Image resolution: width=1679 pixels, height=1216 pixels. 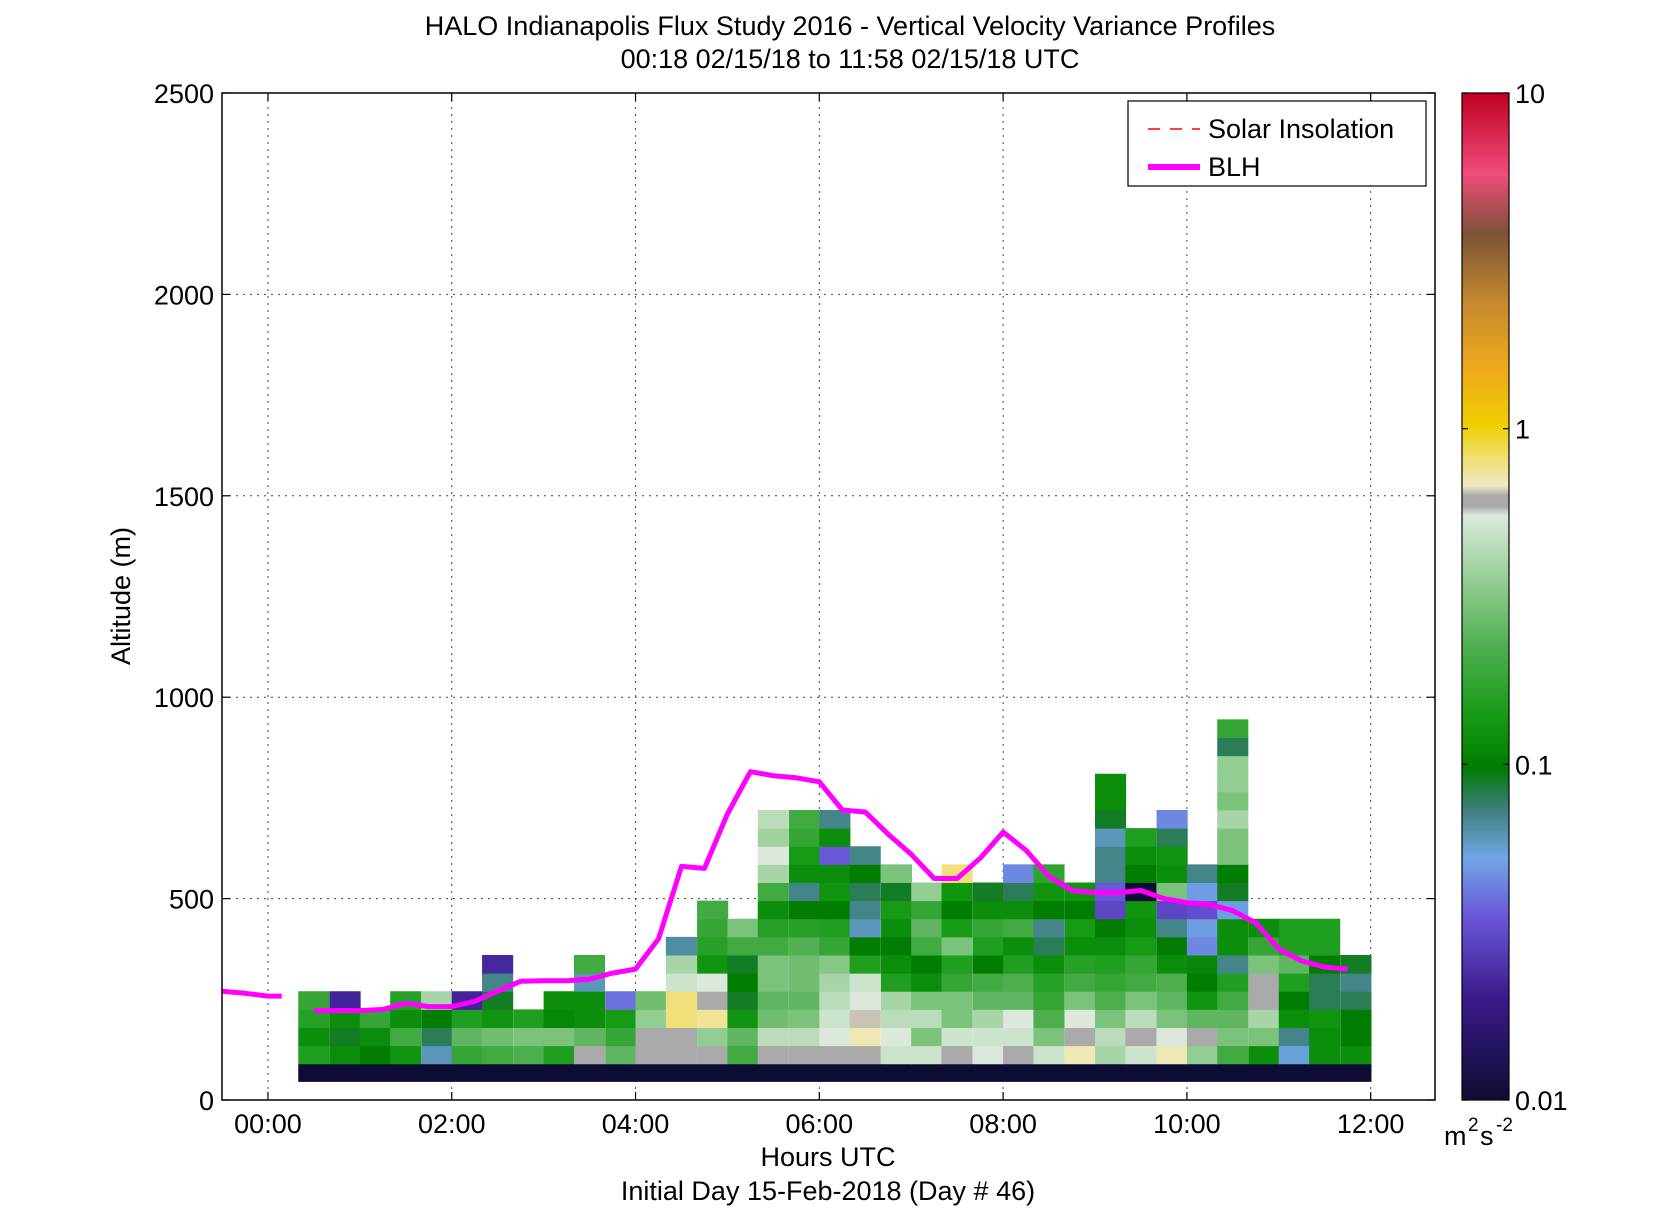 What do you see at coordinates (835, 1072) in the screenshot?
I see `heatmap-bottom-row` at bounding box center [835, 1072].